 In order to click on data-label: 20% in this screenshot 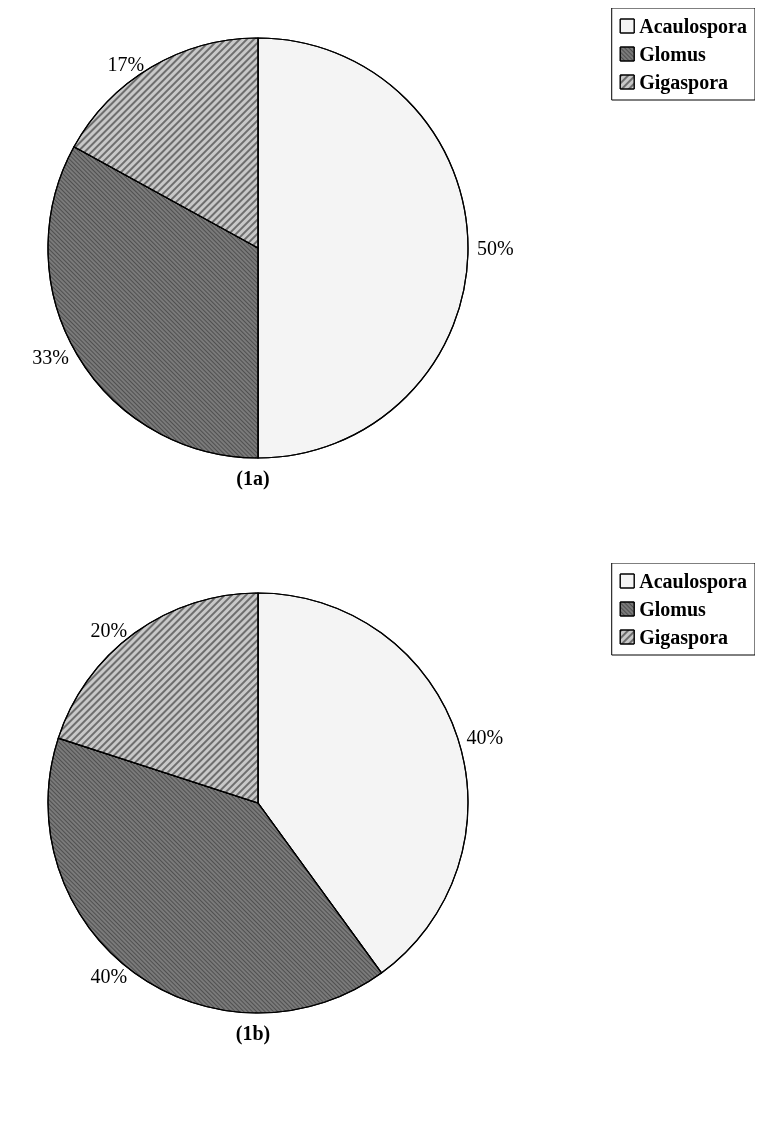, I will do `click(109, 629)`.